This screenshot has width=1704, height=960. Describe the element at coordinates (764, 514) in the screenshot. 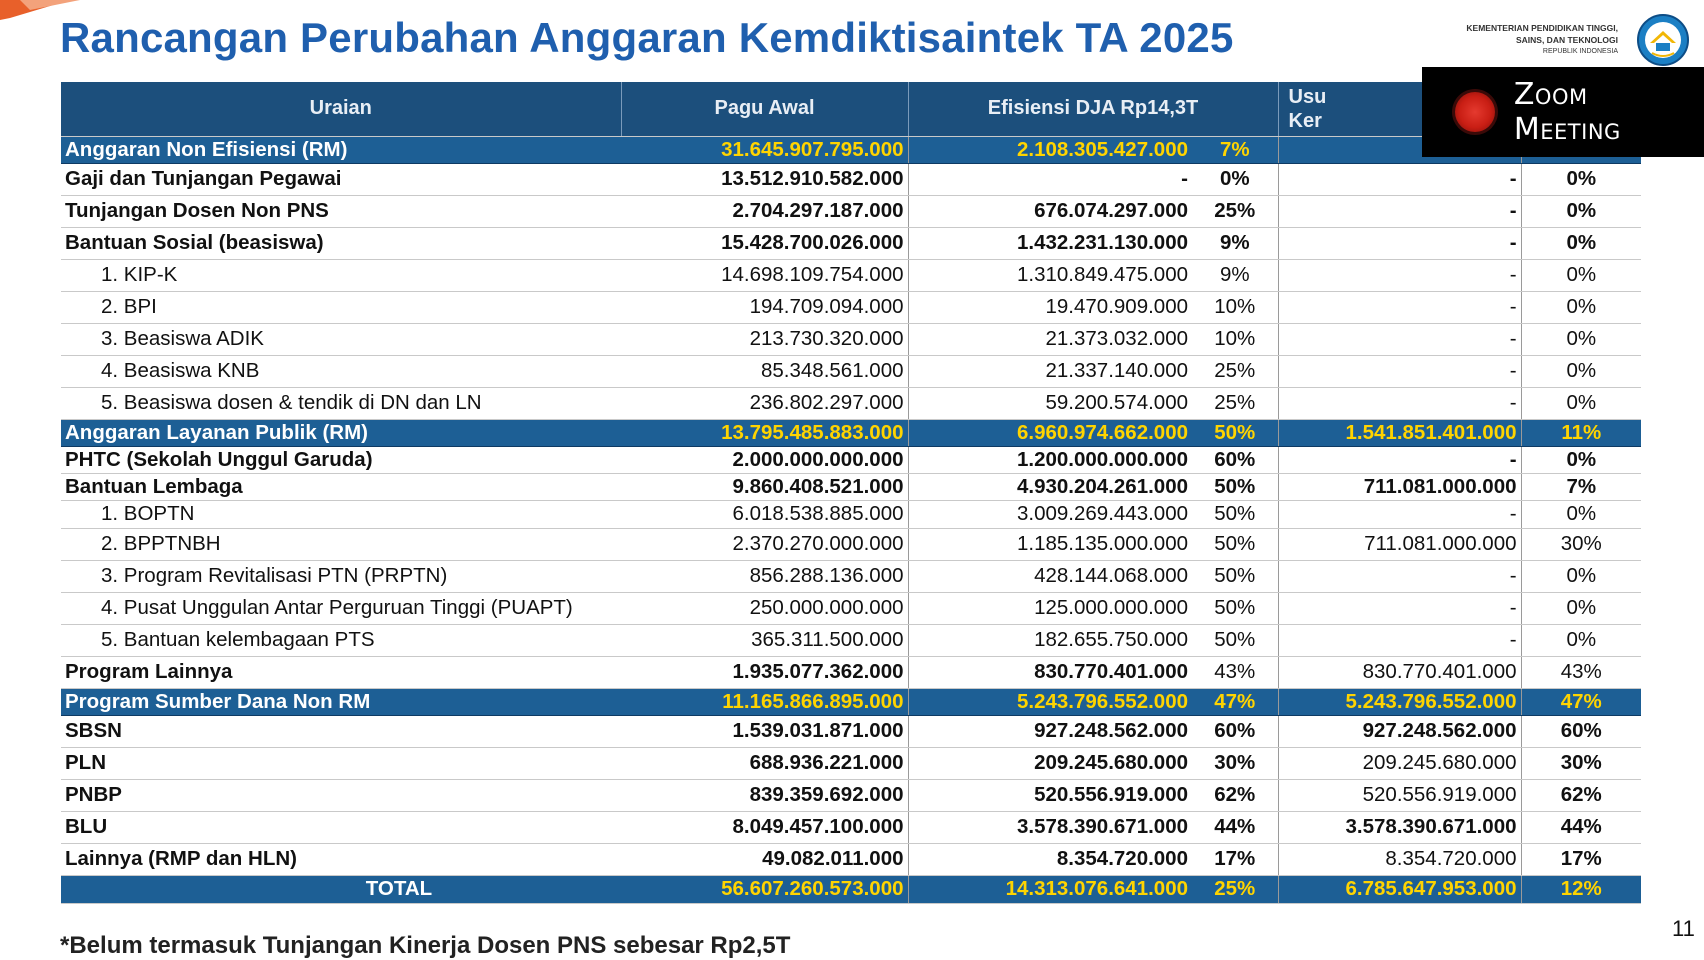

I see `row-pagu: 6.018.538.885.000` at that location.